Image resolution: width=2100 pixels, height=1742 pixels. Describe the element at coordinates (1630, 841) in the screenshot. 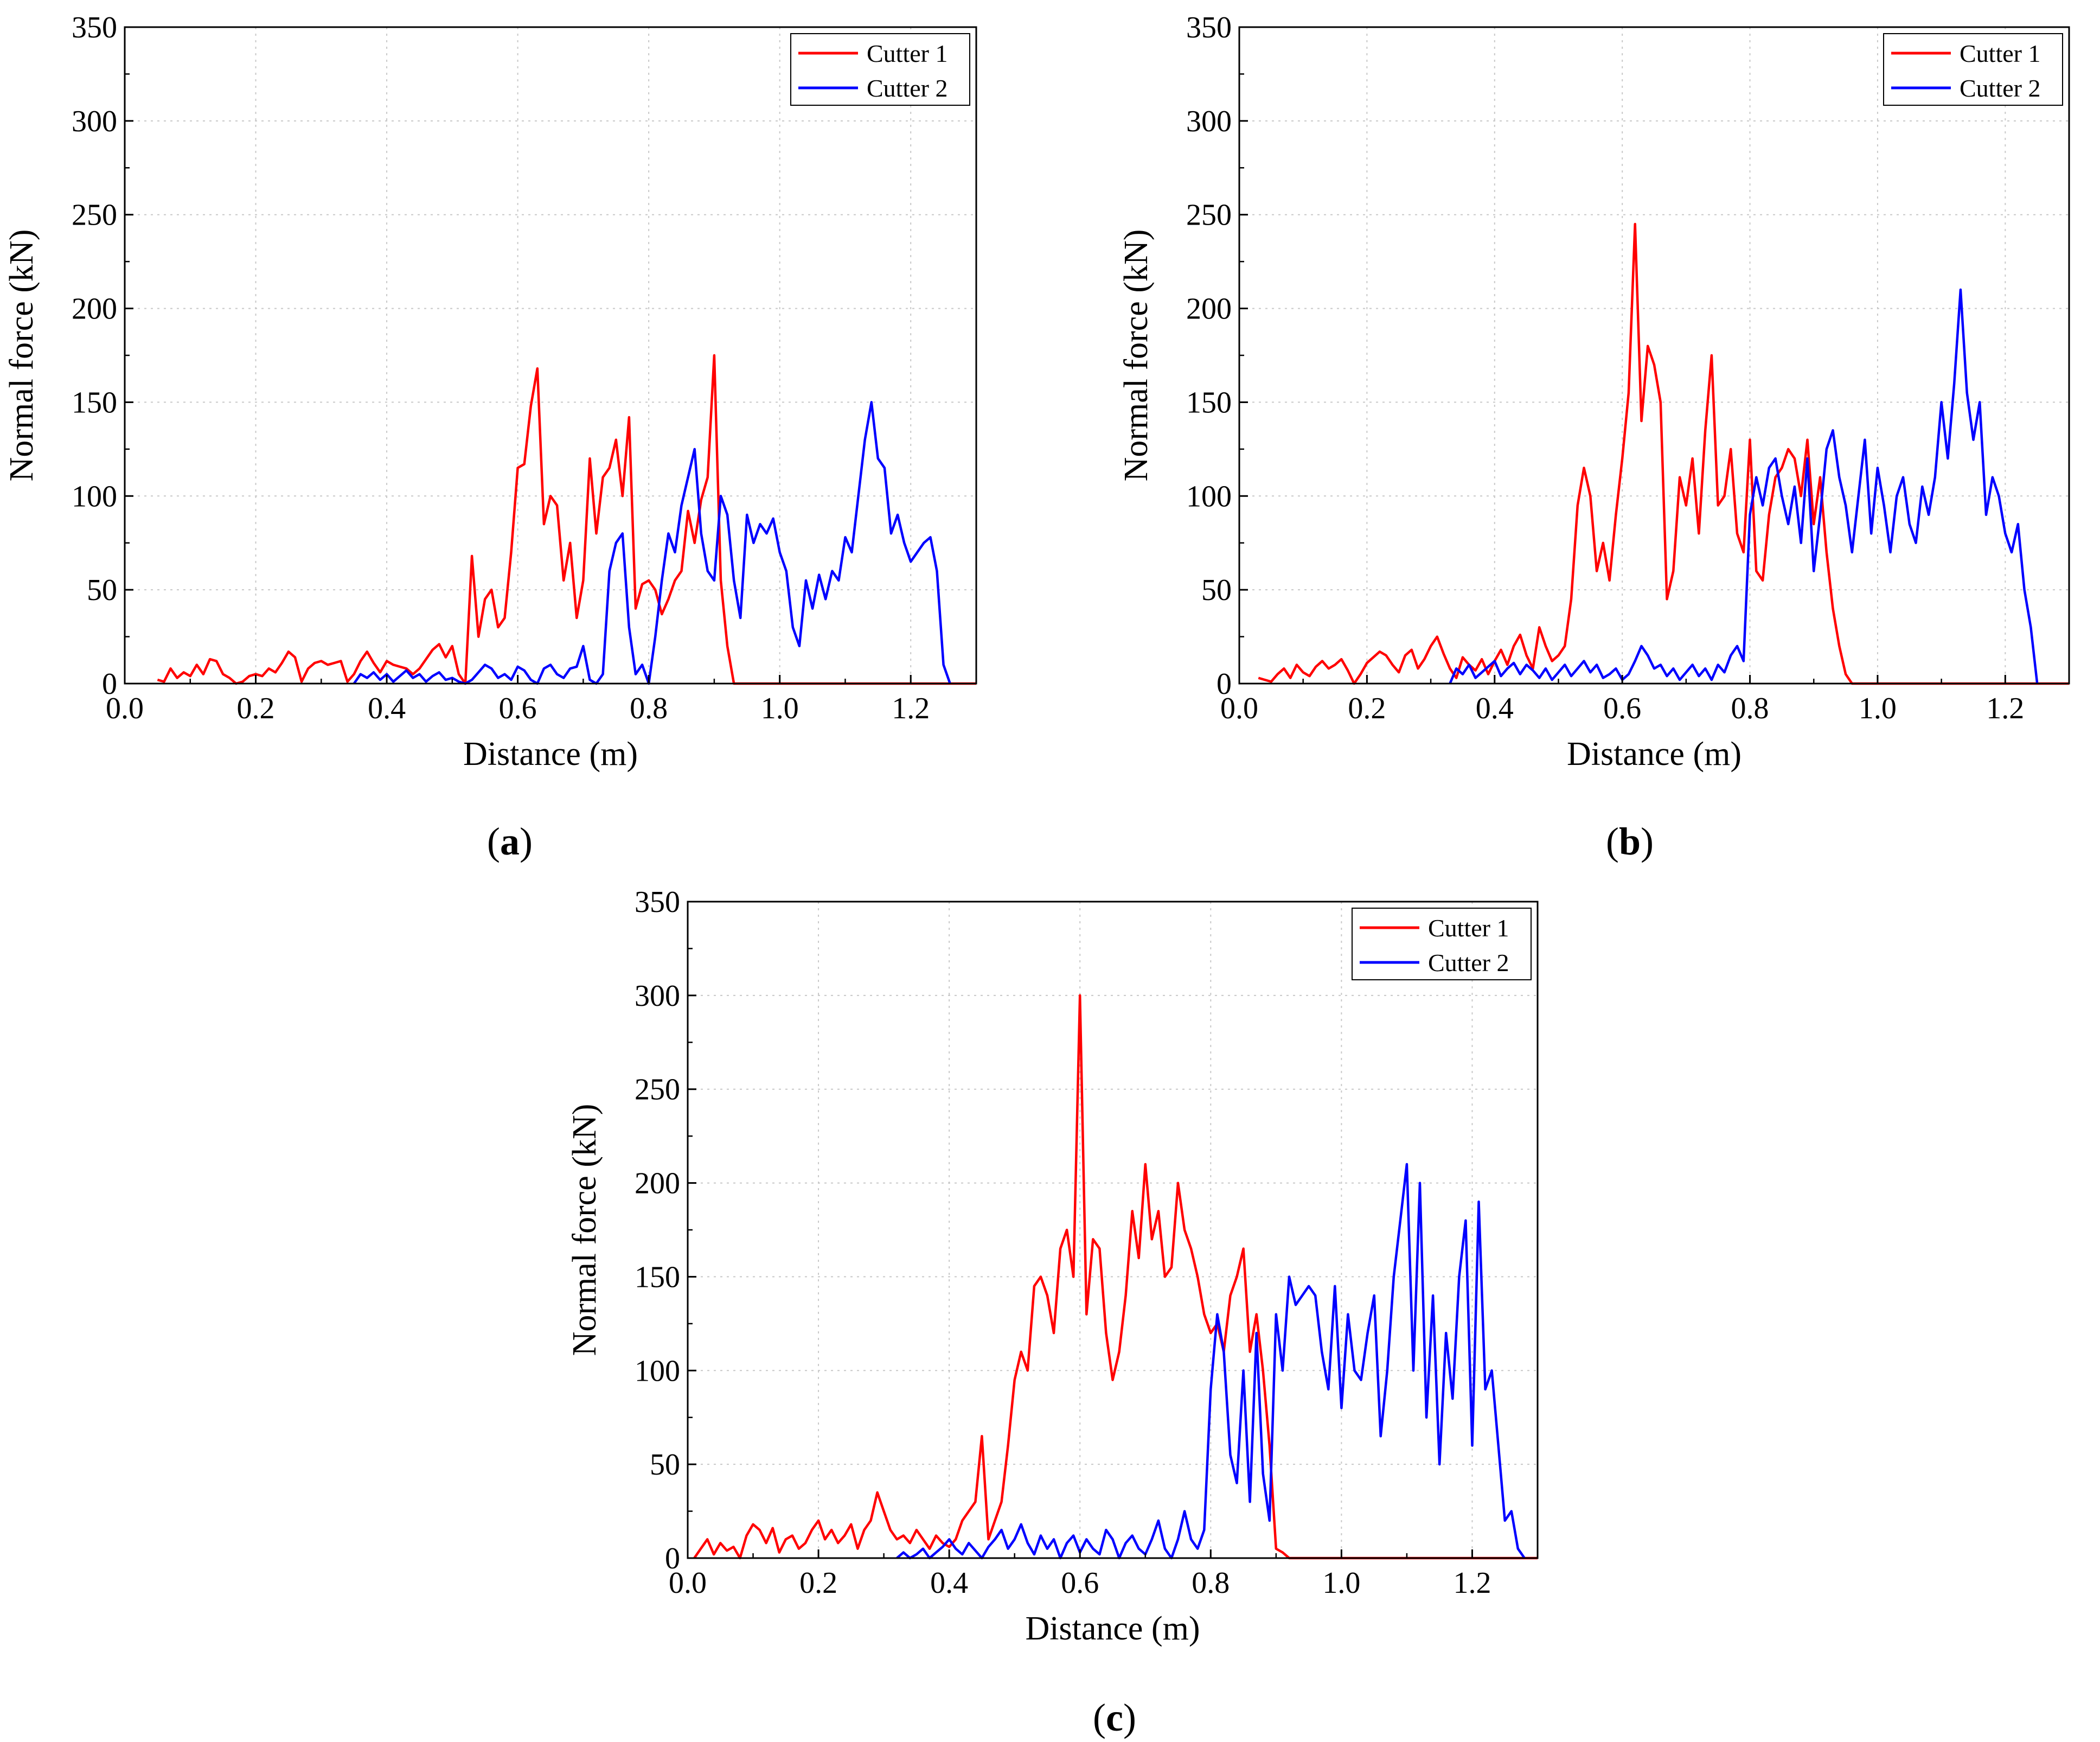

I see `panel-label-b: (b)` at that location.